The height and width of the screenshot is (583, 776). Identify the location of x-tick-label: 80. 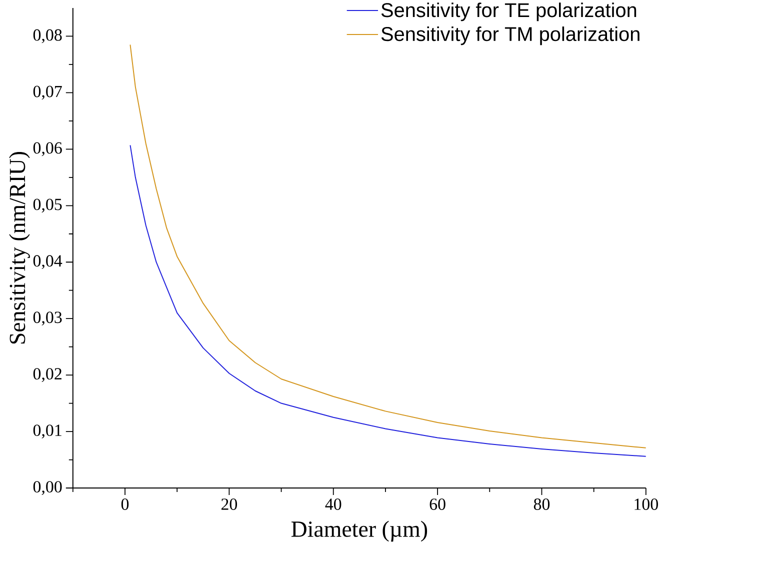
(542, 504).